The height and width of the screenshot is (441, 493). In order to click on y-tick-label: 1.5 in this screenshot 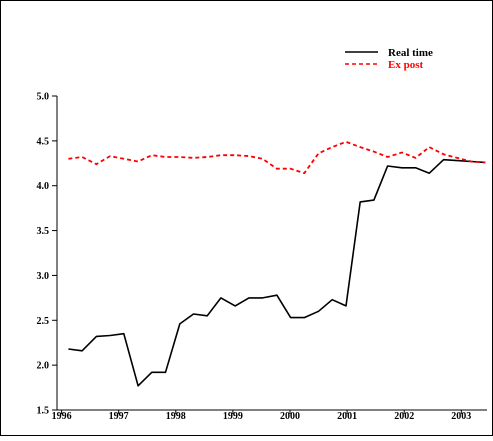, I will do `click(43, 411)`.